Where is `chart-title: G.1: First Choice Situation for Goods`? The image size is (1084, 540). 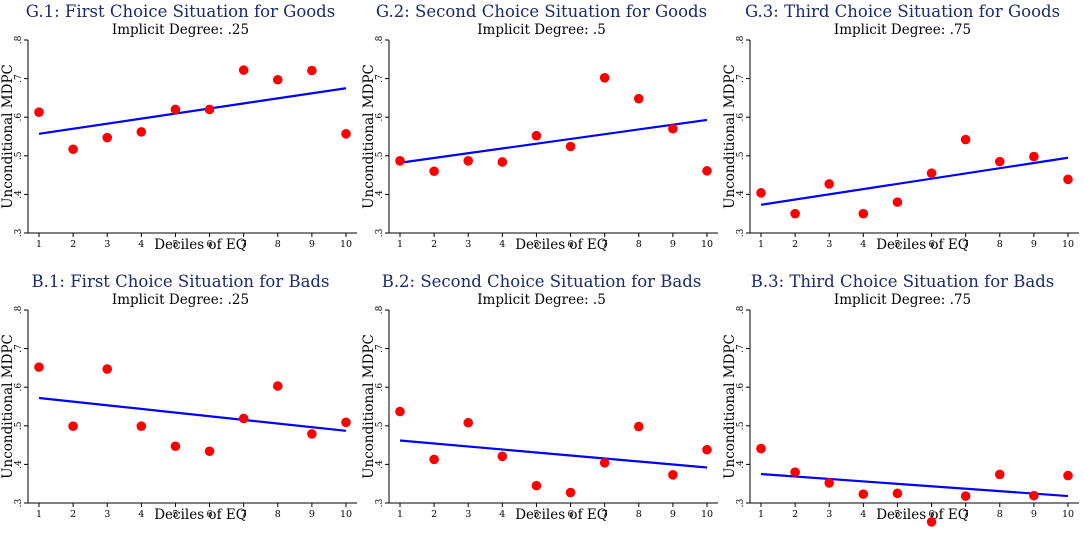
chart-title: G.1: First Choice Situation for Goods is located at coordinates (180, 11).